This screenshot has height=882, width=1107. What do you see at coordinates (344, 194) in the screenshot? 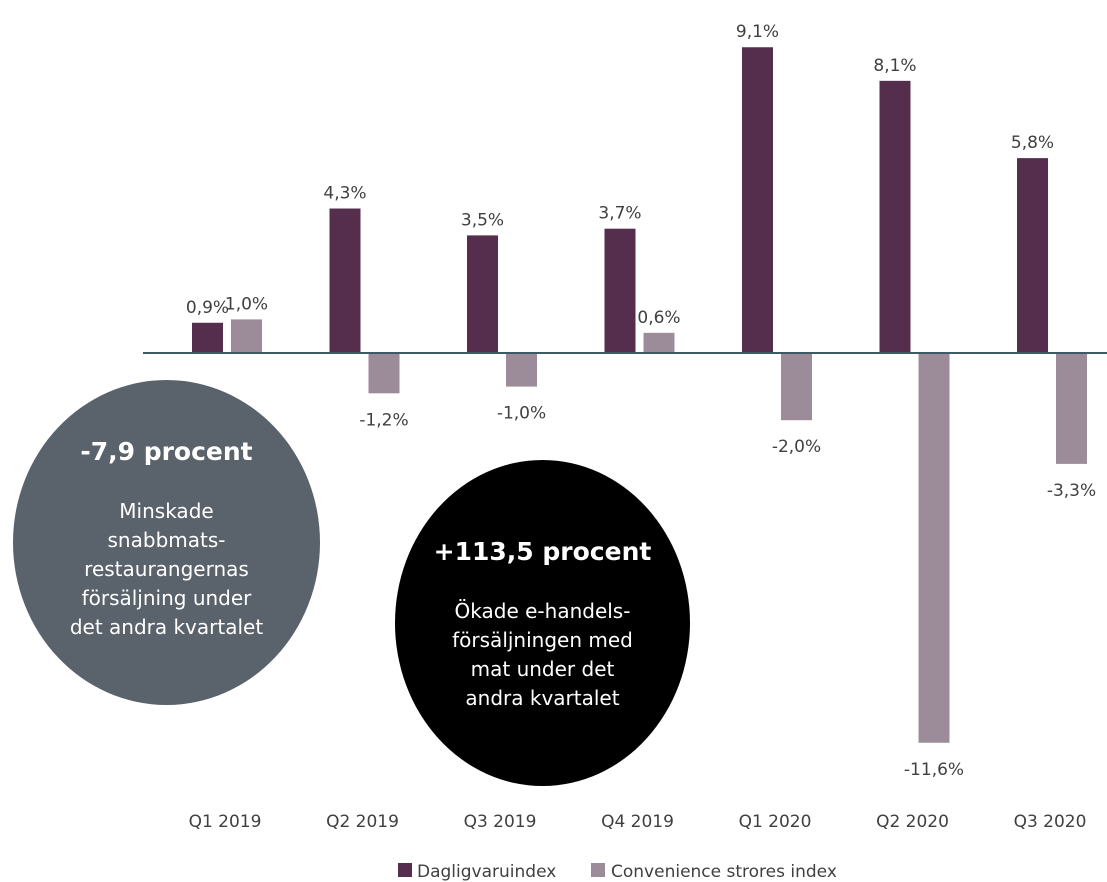
I see `value-label-dagligvaruindex-1: 4,3%` at bounding box center [344, 194].